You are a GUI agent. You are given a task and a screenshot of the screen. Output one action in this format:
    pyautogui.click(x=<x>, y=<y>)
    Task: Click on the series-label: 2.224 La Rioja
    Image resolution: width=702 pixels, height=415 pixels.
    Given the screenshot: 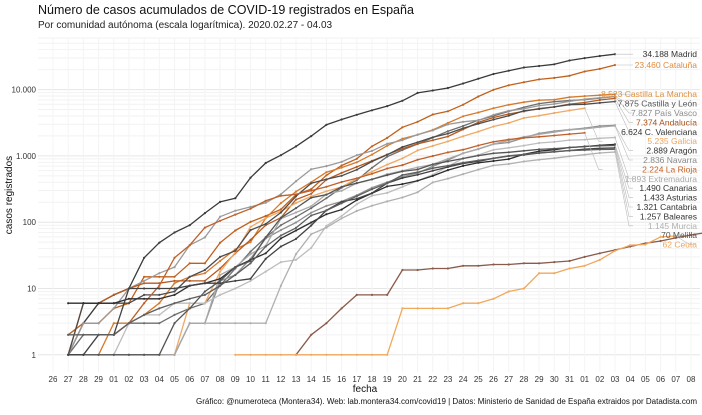 What is the action you would take?
    pyautogui.click(x=669, y=169)
    